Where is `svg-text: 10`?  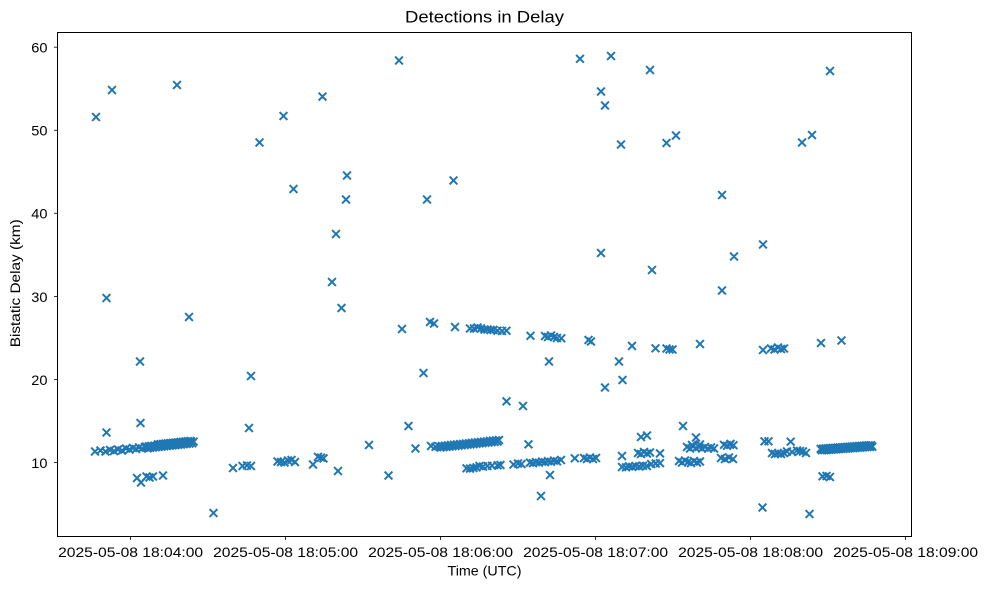
svg-text: 10 is located at coordinates (39, 463).